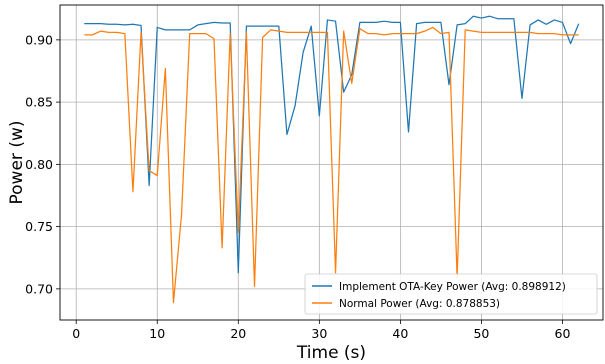  Describe the element at coordinates (452, 287) in the screenshot. I see `legend-label-1: Implement OTA-Key Power (Avg: 0.898912)` at that location.